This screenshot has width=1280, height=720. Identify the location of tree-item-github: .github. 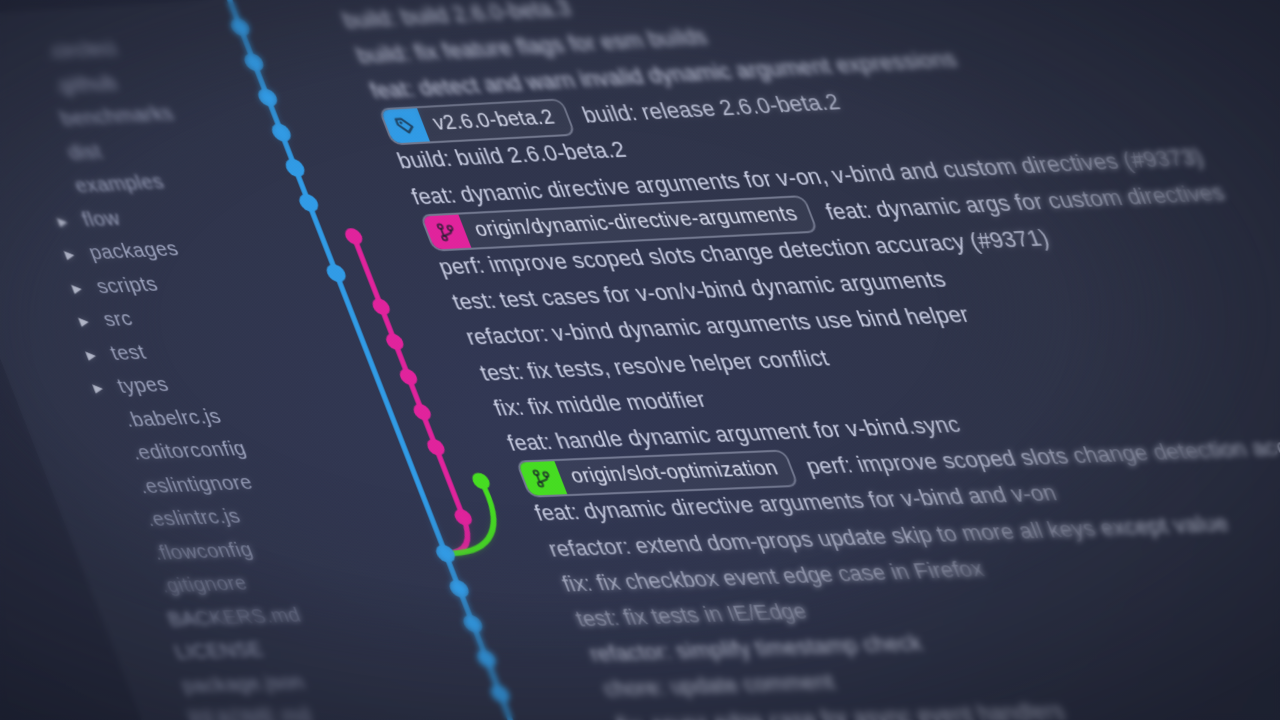
(73, 85).